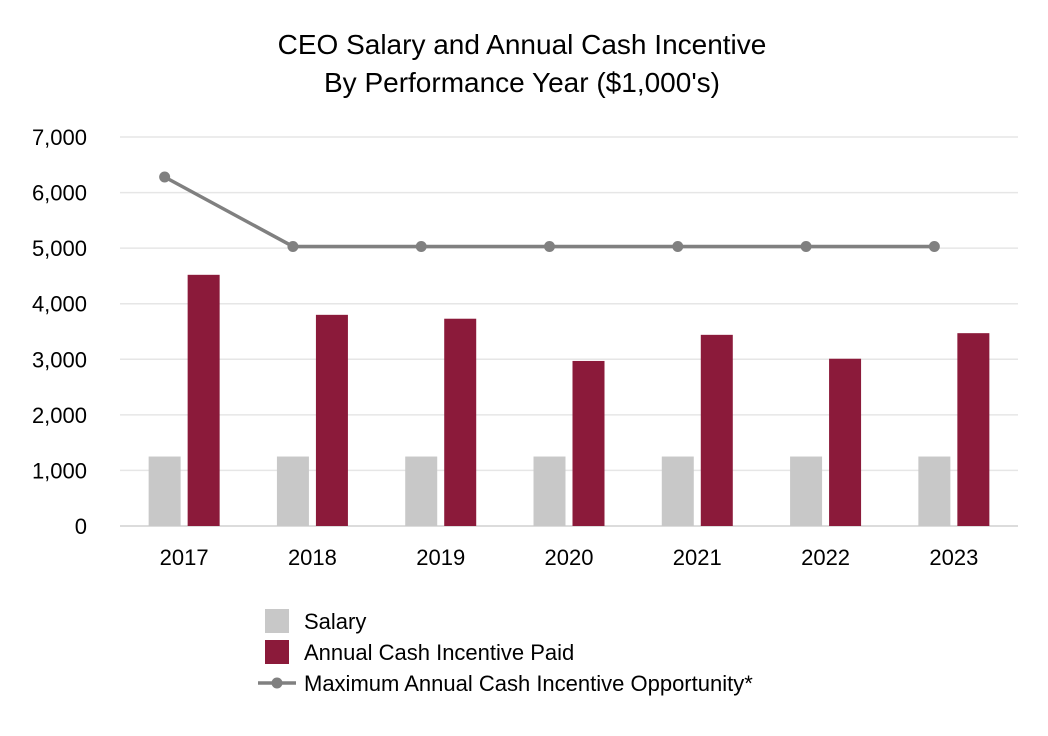 This screenshot has height=736, width=1048. I want to click on x-tick-label: 2023, so click(953, 557).